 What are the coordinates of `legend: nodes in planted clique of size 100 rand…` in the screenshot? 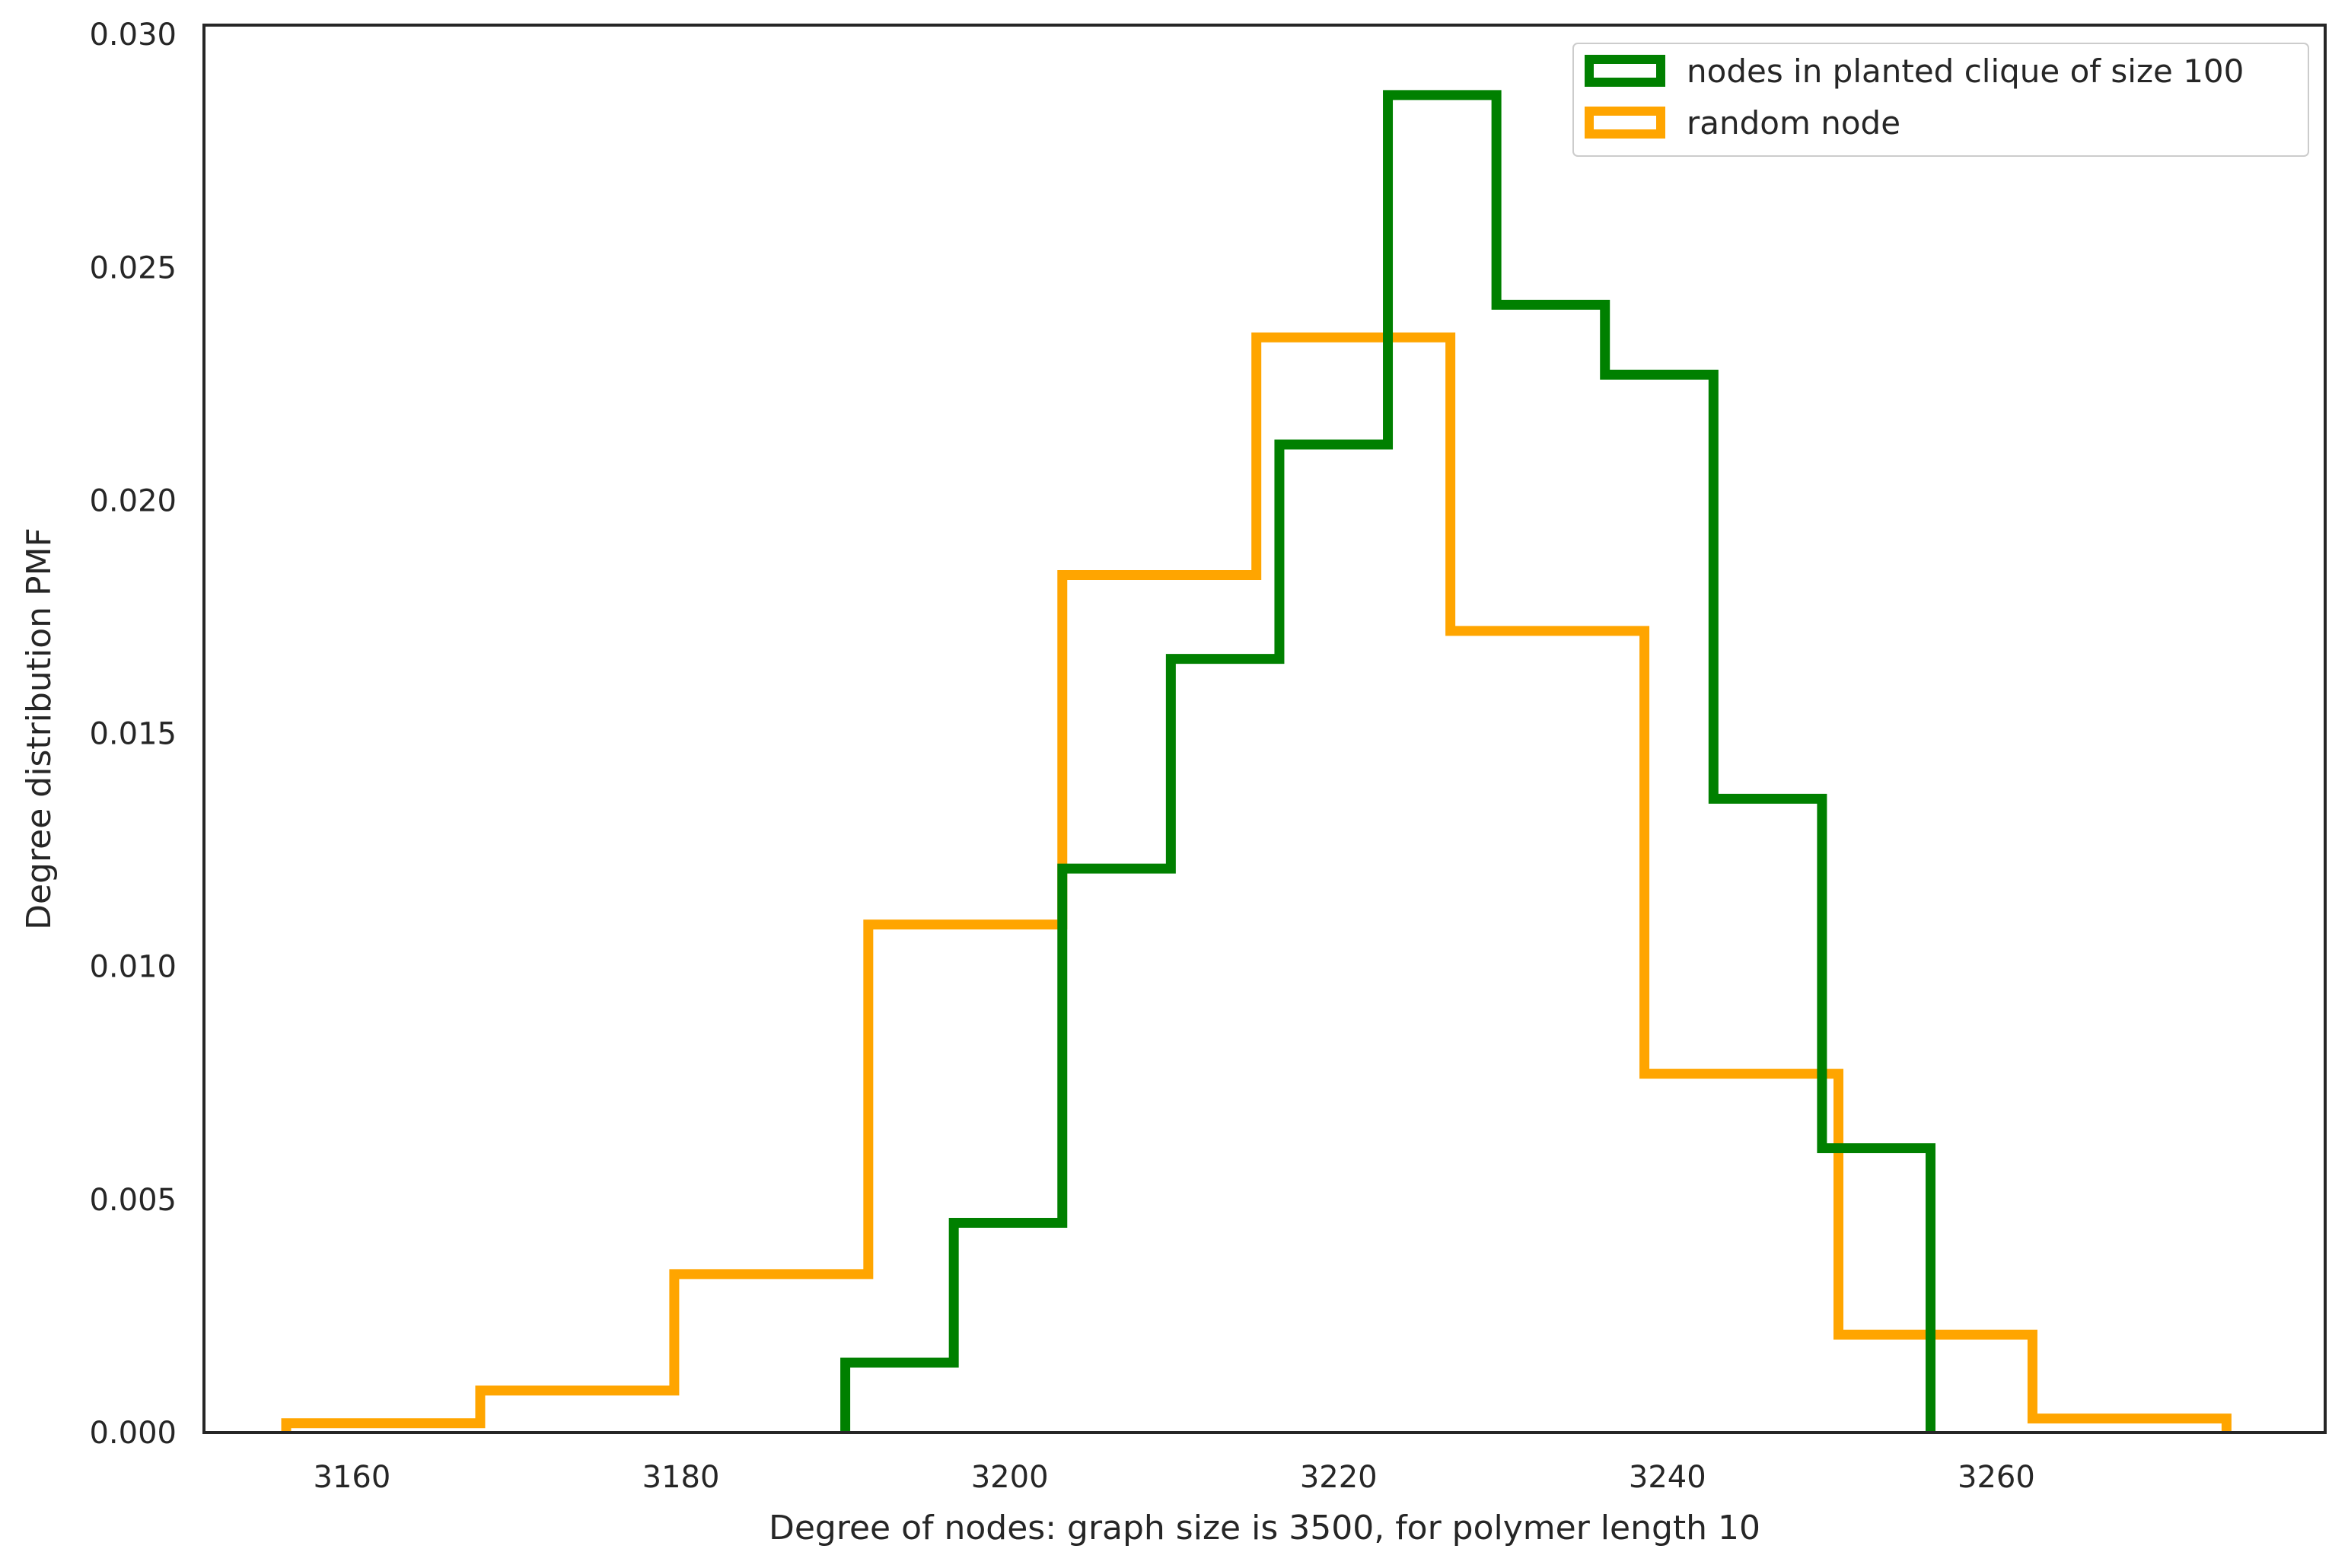 It's located at (1941, 100).